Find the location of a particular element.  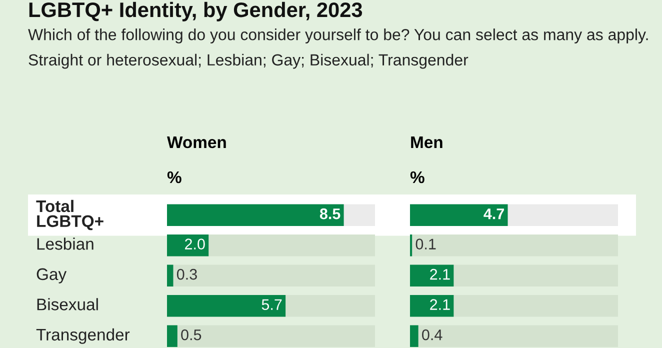

data-label: 4.7 is located at coordinates (494, 214).